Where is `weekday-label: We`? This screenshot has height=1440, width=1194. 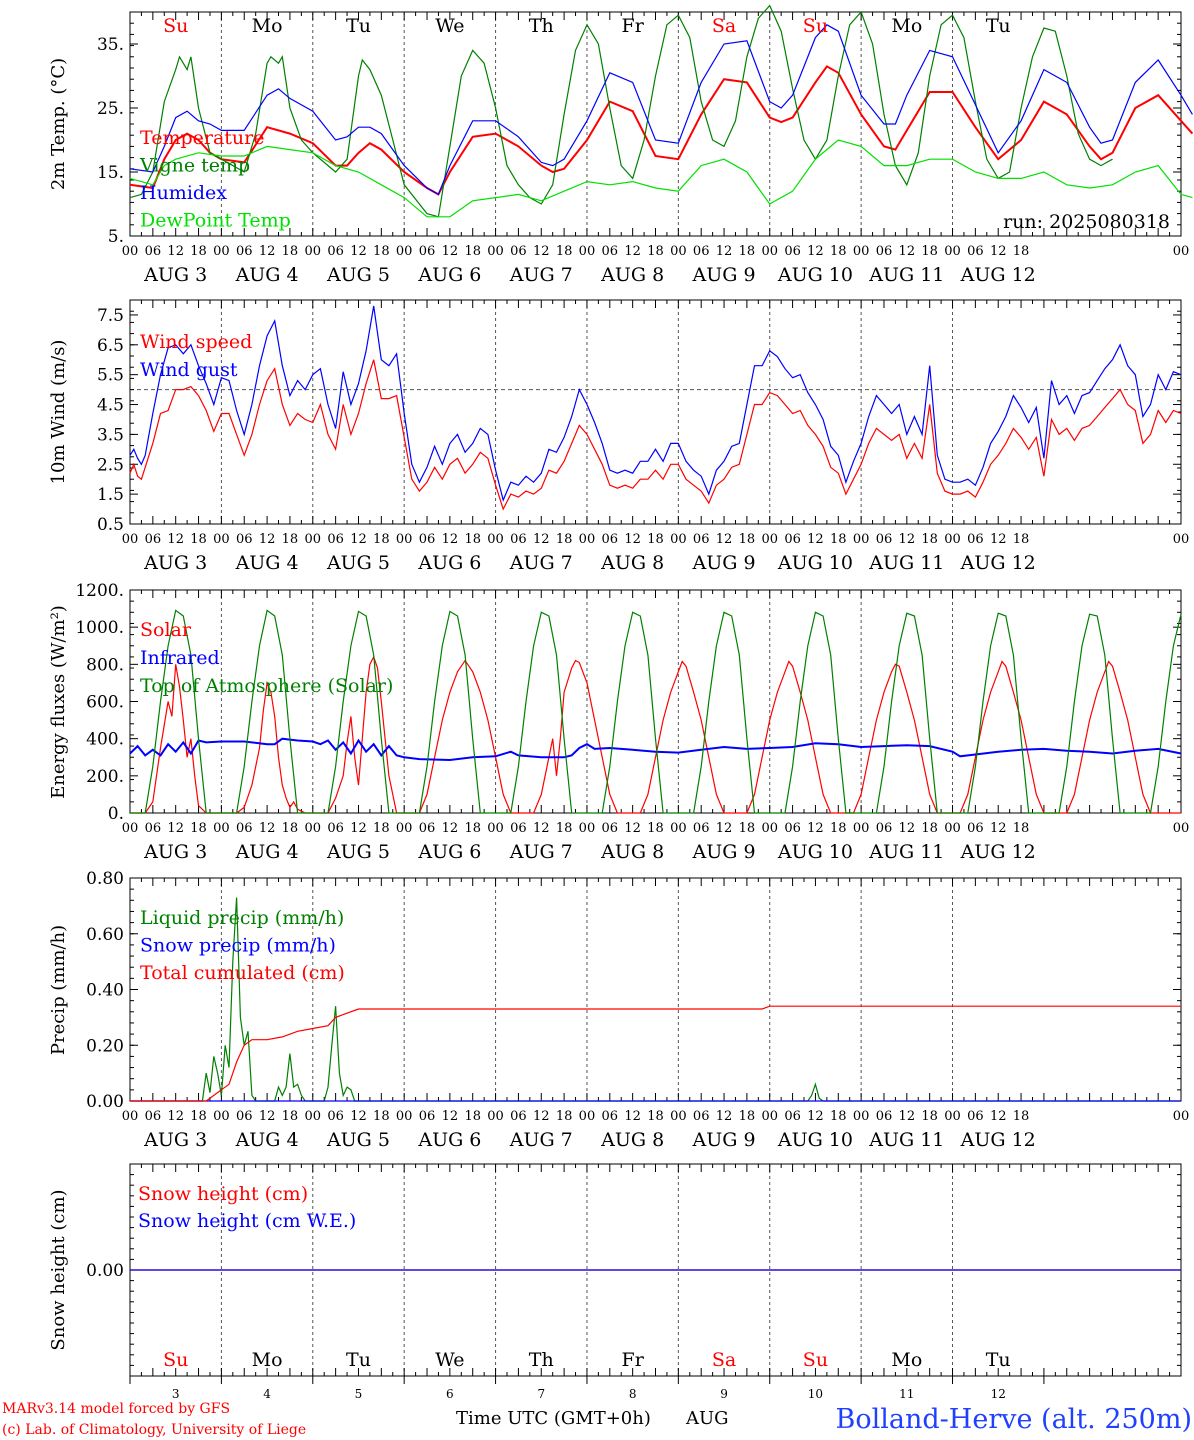
weekday-label: We is located at coordinates (449, 26).